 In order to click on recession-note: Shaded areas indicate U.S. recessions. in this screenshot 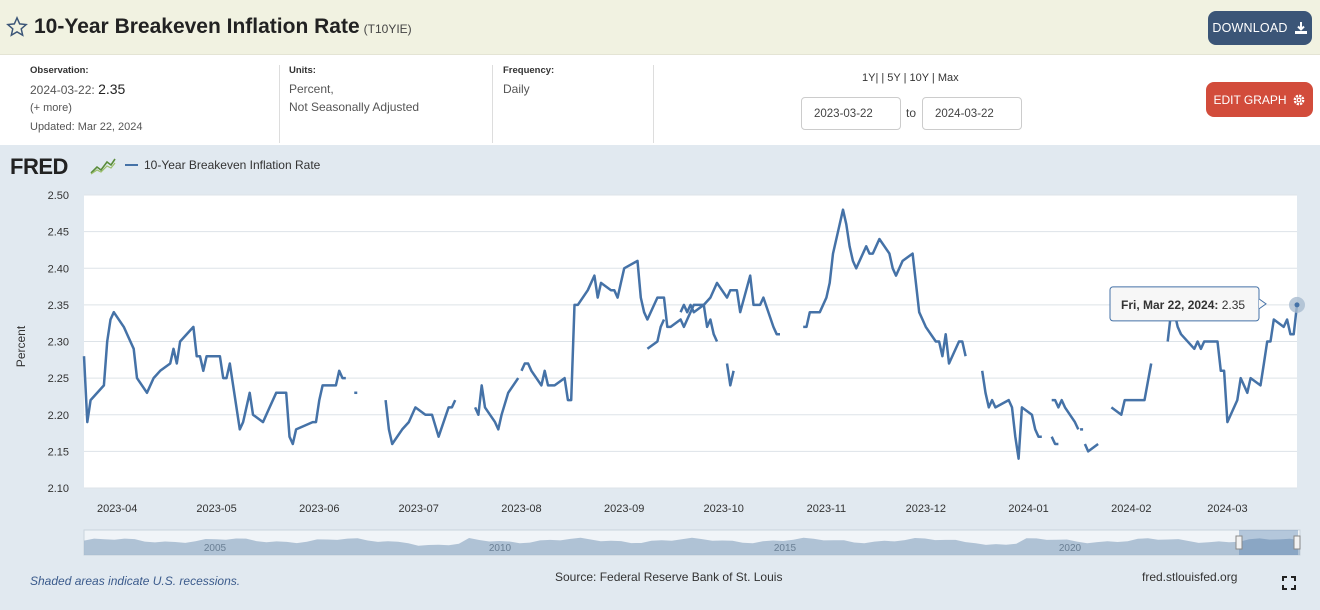, I will do `click(135, 581)`.